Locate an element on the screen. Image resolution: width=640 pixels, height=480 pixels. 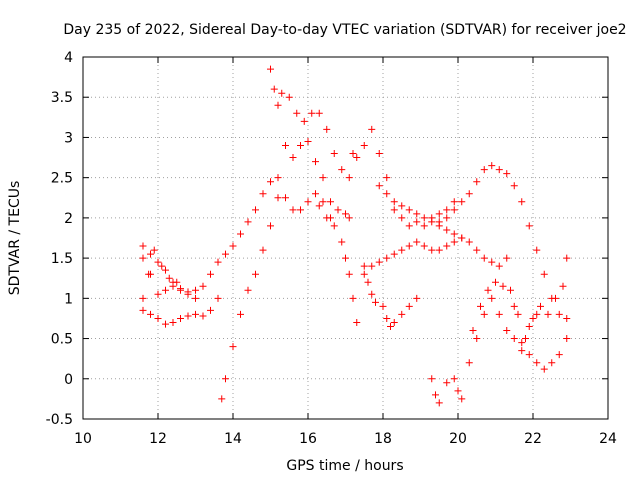
x-tick-label: 14 is located at coordinates (233, 439).